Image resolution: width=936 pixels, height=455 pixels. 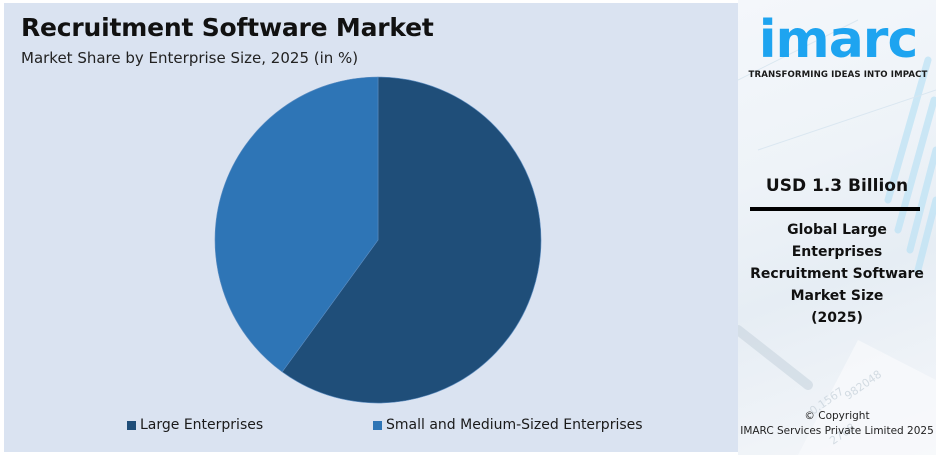 What do you see at coordinates (837, 431) in the screenshot?
I see `copyright-line: IMARC Services Private Limited 2025` at bounding box center [837, 431].